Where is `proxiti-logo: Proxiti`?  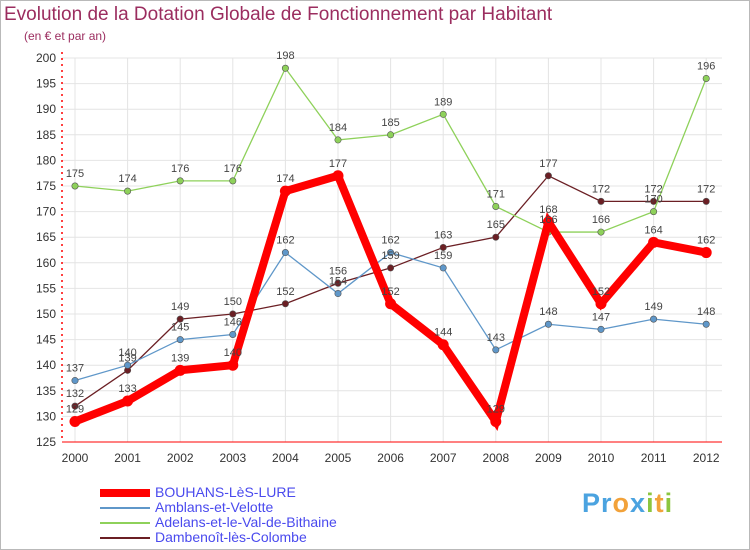
proxiti-logo: Proxiti is located at coordinates (627, 503).